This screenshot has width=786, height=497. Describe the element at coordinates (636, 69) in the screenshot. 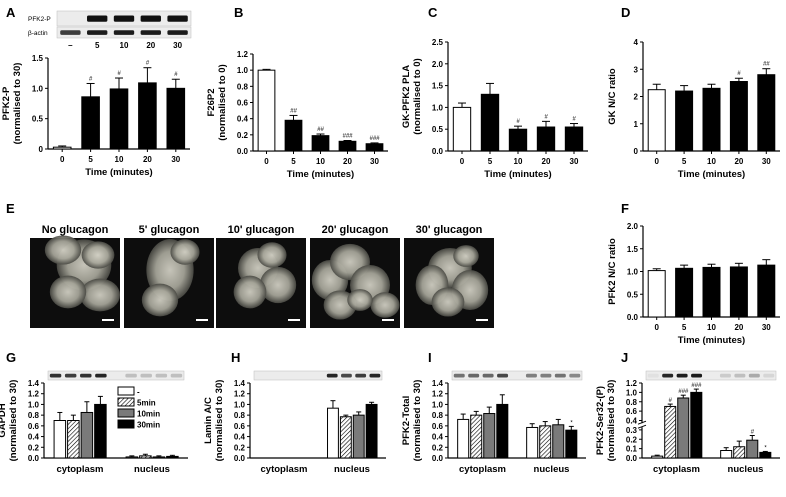

I see `panel-D-y-tick-label: 3` at that location.